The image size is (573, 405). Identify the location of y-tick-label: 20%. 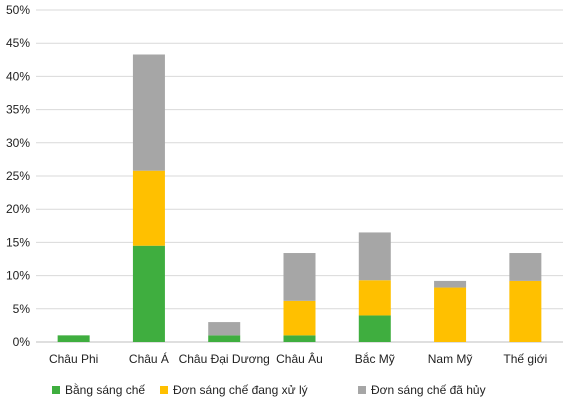
(18, 209).